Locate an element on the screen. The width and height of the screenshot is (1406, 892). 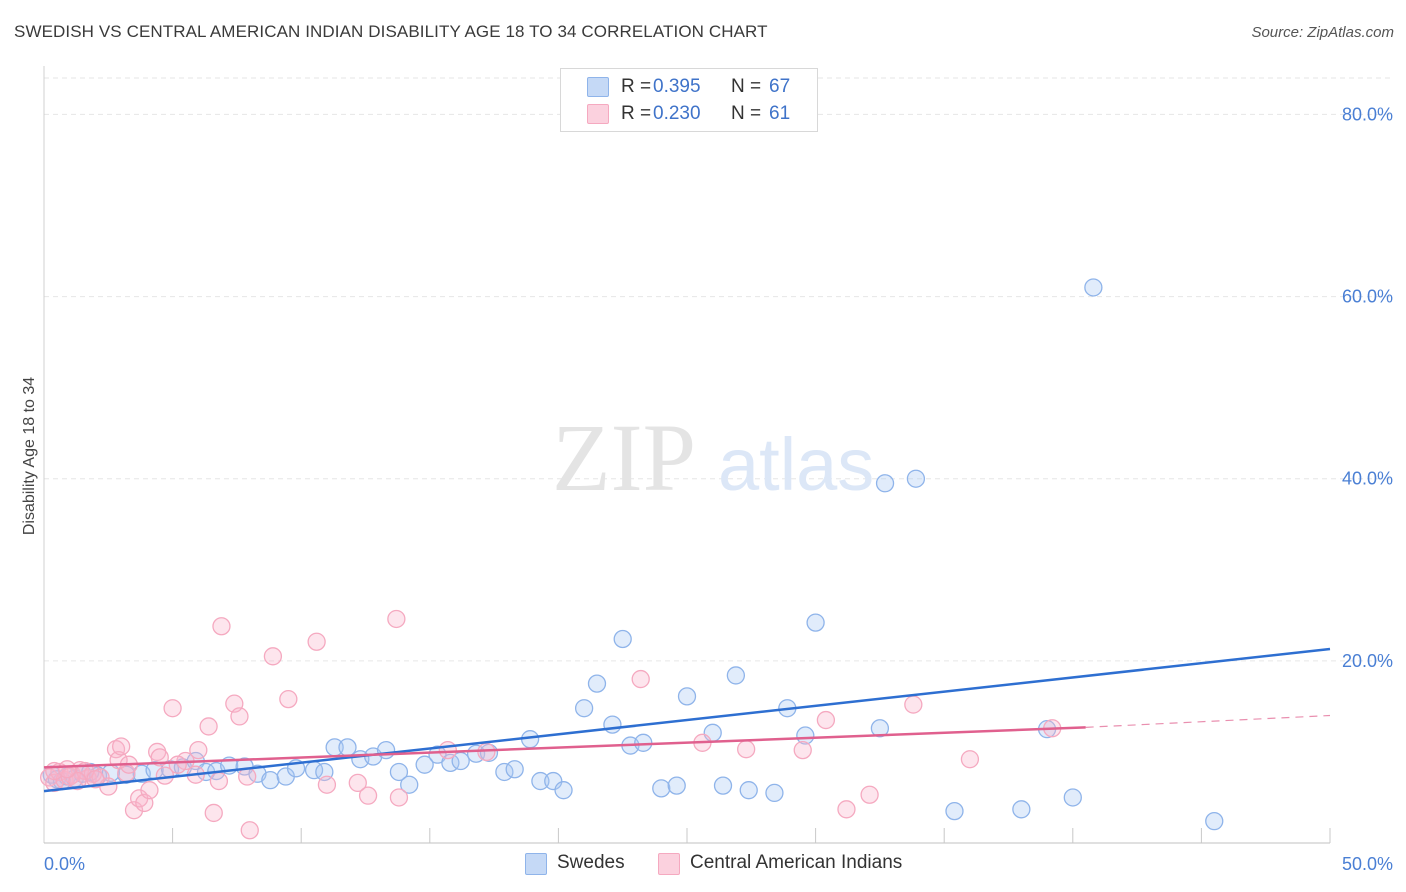
y-ticks: 20.0% 40.0% 60.0% 80.0% is located at coordinates (1367, 387).